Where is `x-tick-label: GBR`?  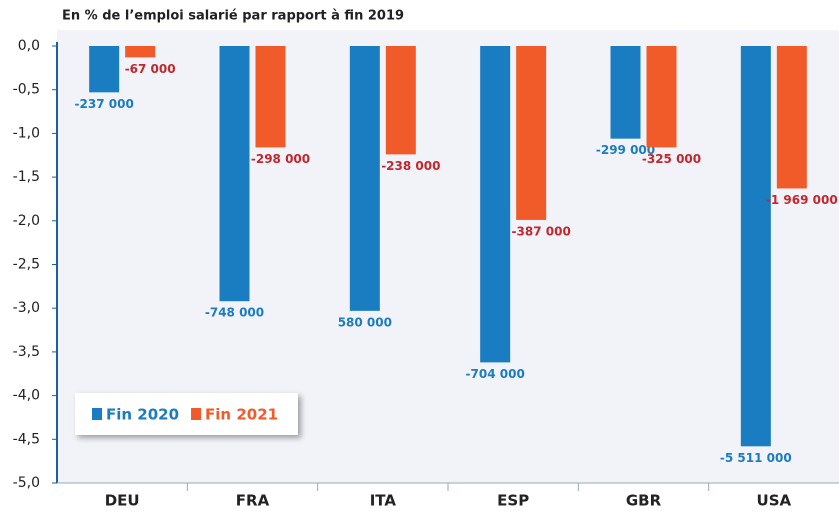 x-tick-label: GBR is located at coordinates (644, 501).